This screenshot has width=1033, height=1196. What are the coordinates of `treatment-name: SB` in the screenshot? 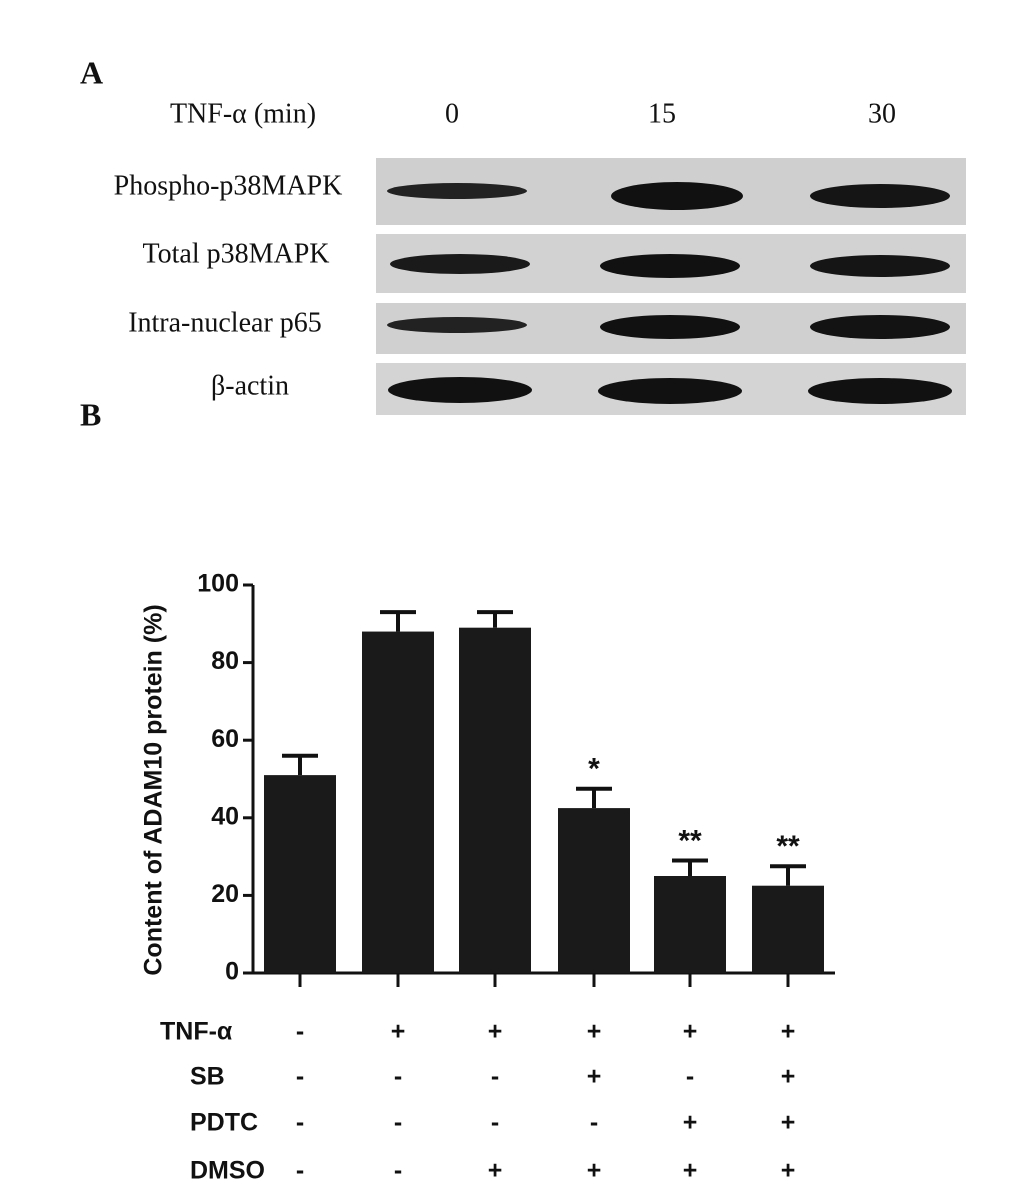 It's located at (207, 1077).